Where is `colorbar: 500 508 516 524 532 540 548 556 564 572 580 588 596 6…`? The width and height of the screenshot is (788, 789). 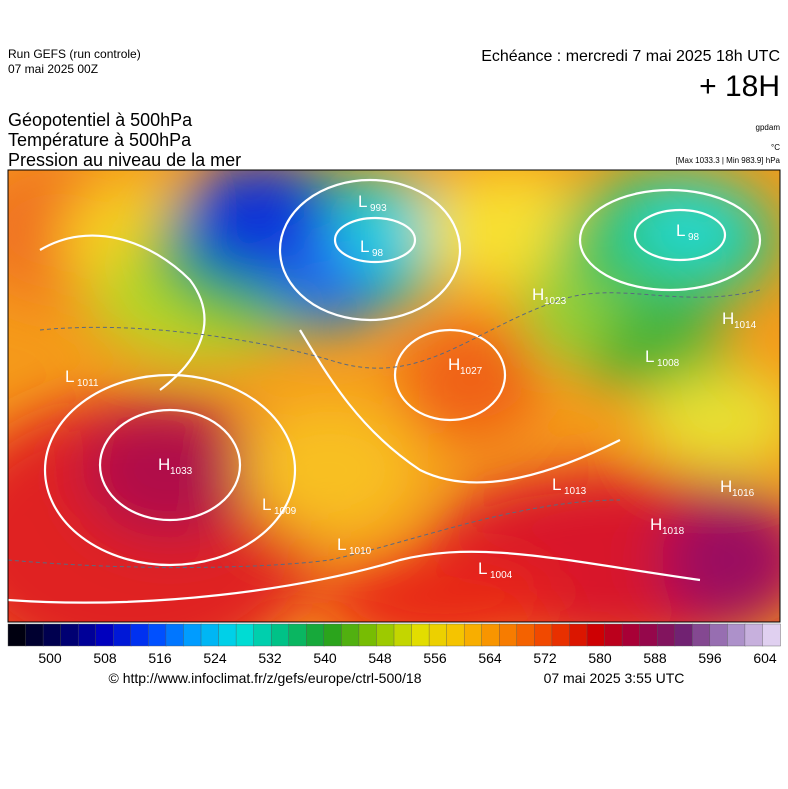 colorbar: 500 508 516 524 532 540 548 556 564 572 580 588 596 6… is located at coordinates (394, 644).